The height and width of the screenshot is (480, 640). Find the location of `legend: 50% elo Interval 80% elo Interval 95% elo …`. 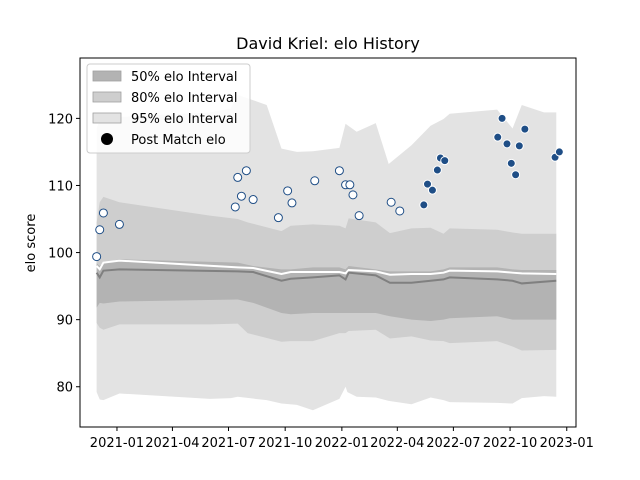

legend: 50% elo Interval 80% elo Interval 95% elo … is located at coordinates (168, 108).